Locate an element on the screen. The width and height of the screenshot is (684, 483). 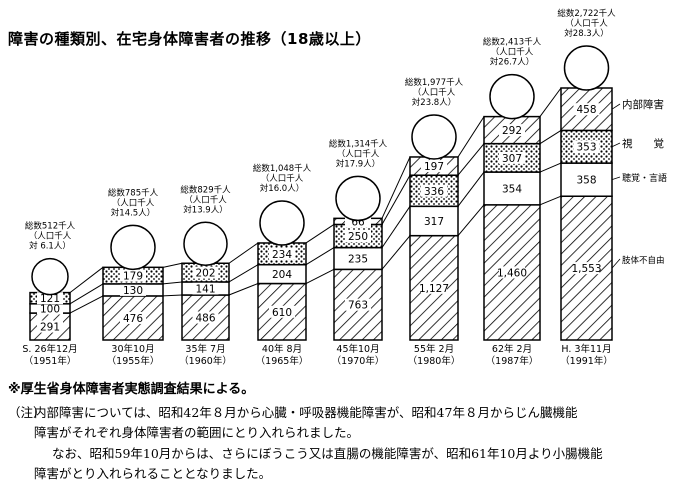
category-year-3: （1965年） is located at coordinates (282, 361).